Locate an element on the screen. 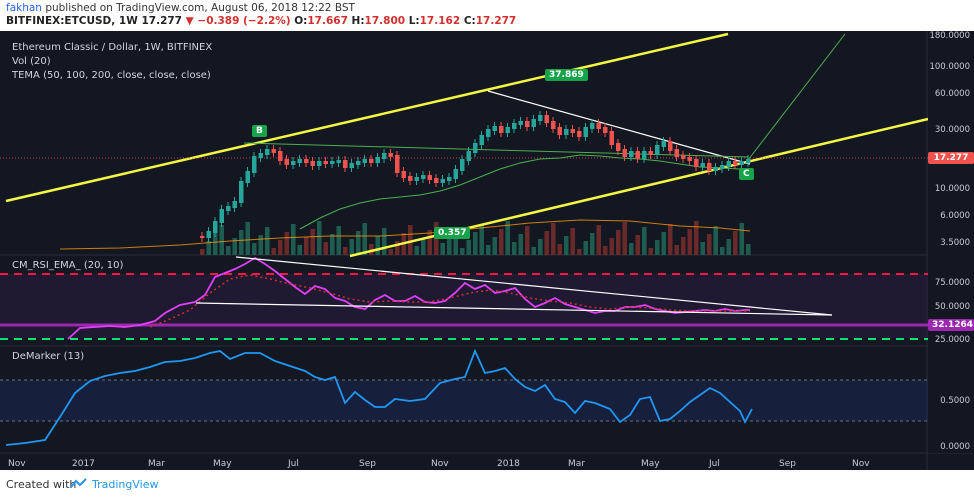  tema-legend: TEMA (50, 100, 200, close, close, close) is located at coordinates (111, 75).